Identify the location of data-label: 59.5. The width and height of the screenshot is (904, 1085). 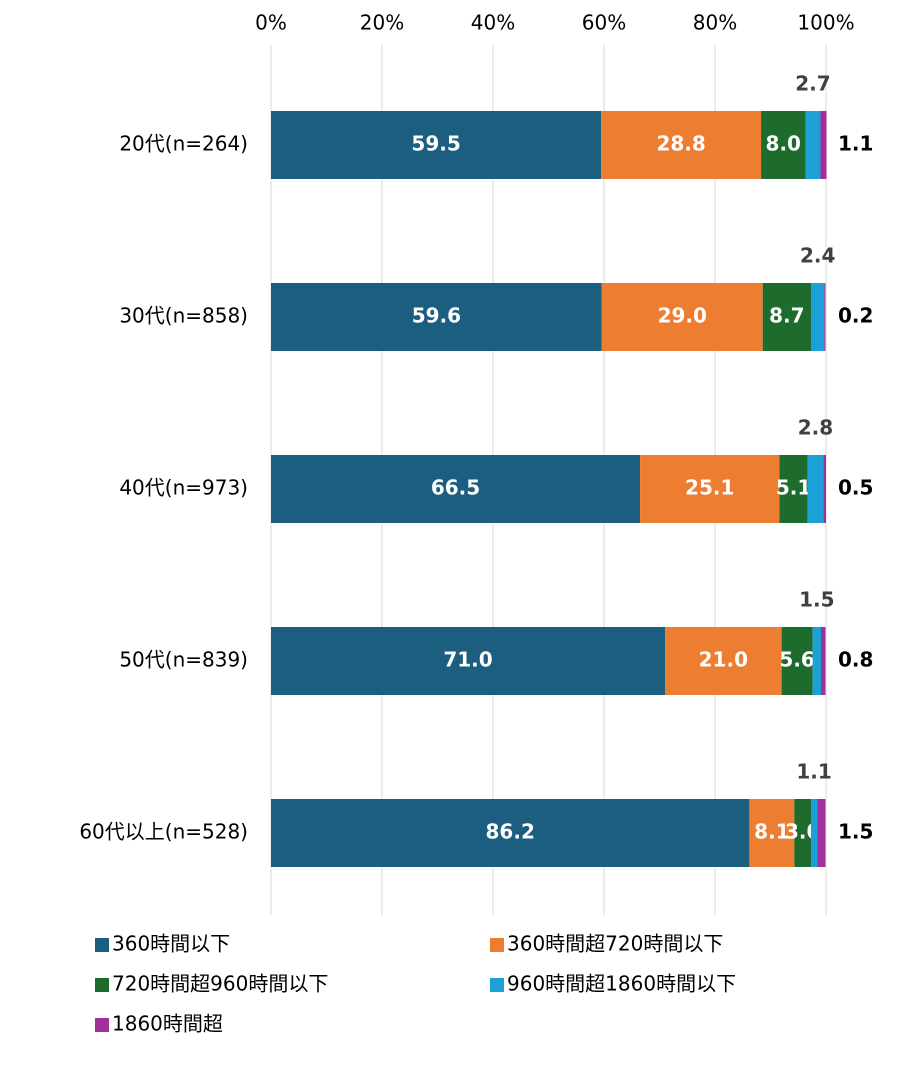
(435, 144).